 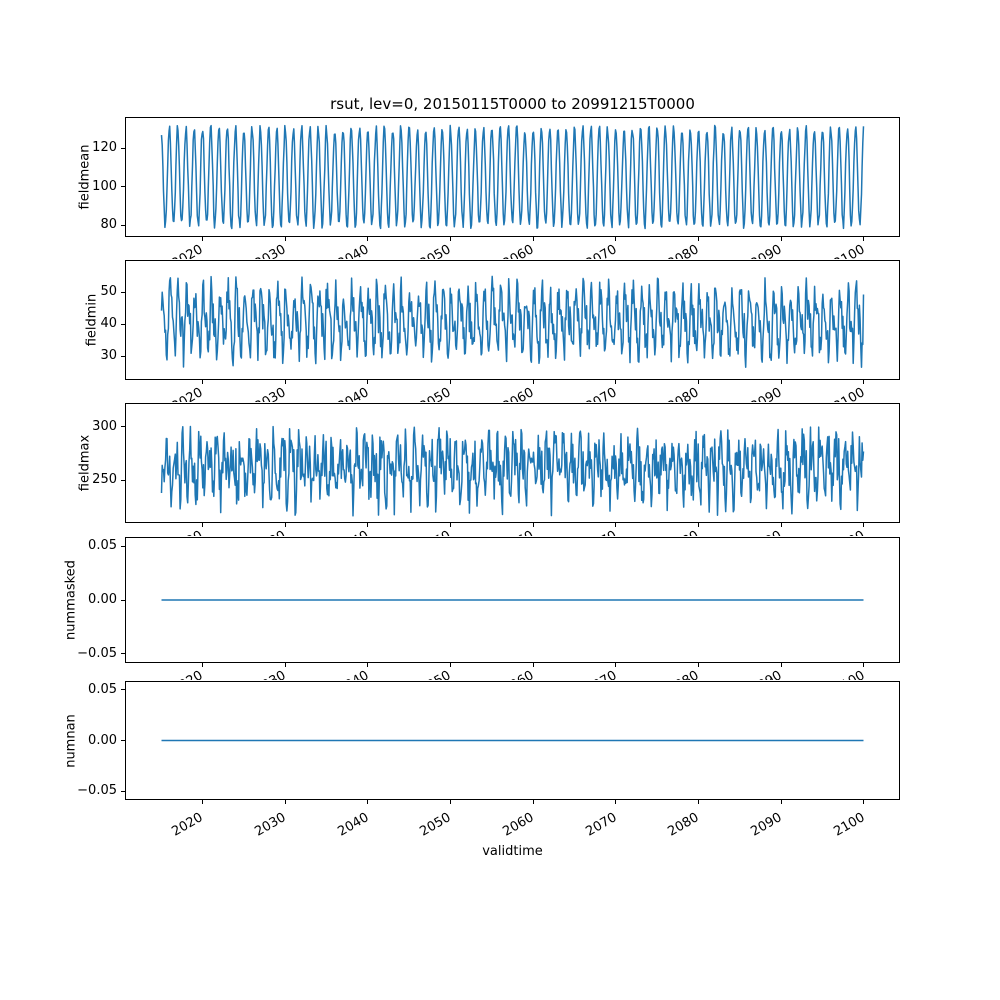 What do you see at coordinates (512, 740) in the screenshot?
I see `axes-numnan` at bounding box center [512, 740].